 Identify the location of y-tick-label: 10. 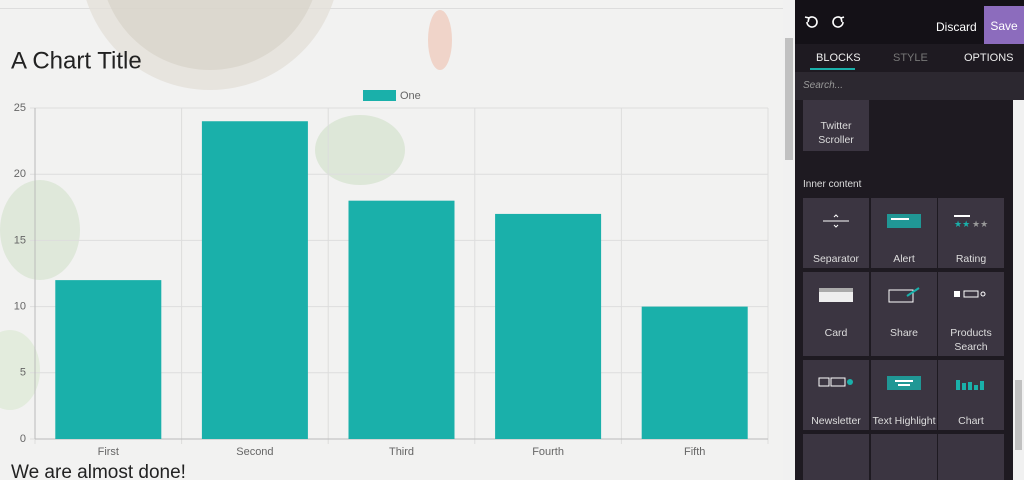
(20, 307).